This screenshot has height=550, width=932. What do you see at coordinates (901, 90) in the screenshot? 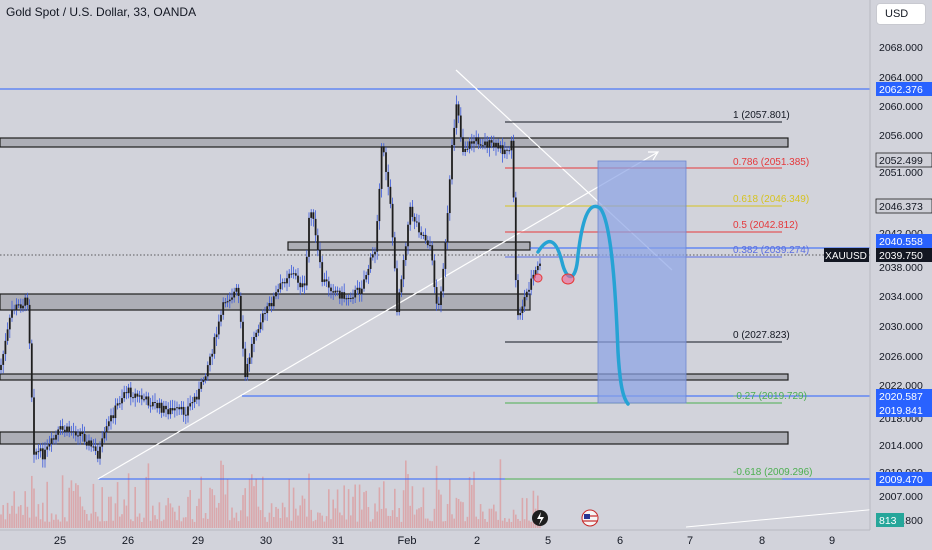
I see `price-badge-label: 2062.376` at bounding box center [901, 90].